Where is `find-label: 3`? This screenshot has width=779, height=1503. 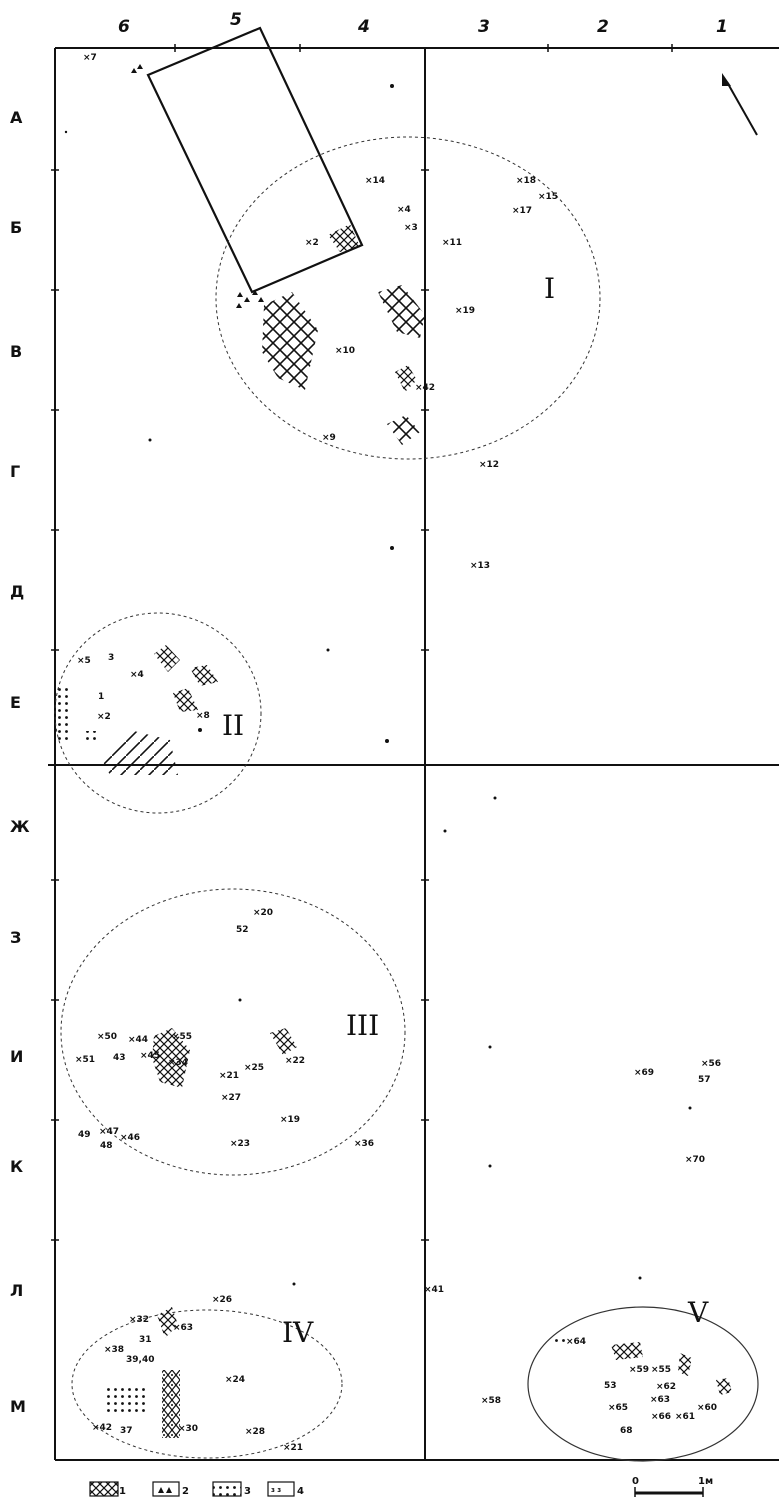
find-label: 3 is located at coordinates (111, 658).